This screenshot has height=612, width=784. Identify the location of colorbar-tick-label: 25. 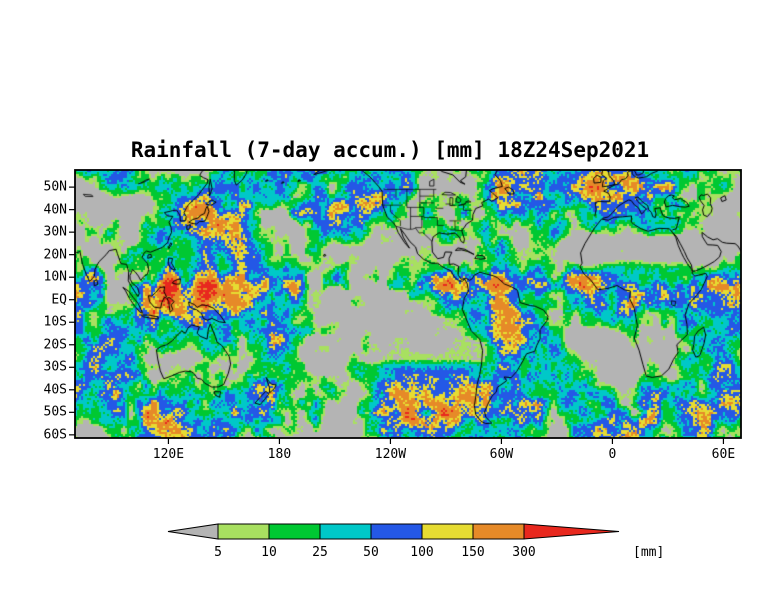
(320, 552).